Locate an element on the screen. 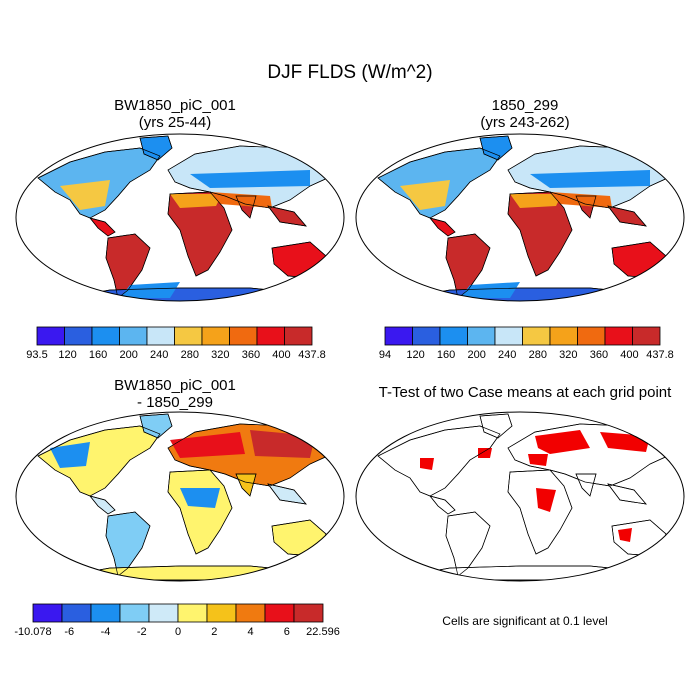  panel-title-diff: BW1850_piC_001 - 1850_299 is located at coordinates (175, 394).